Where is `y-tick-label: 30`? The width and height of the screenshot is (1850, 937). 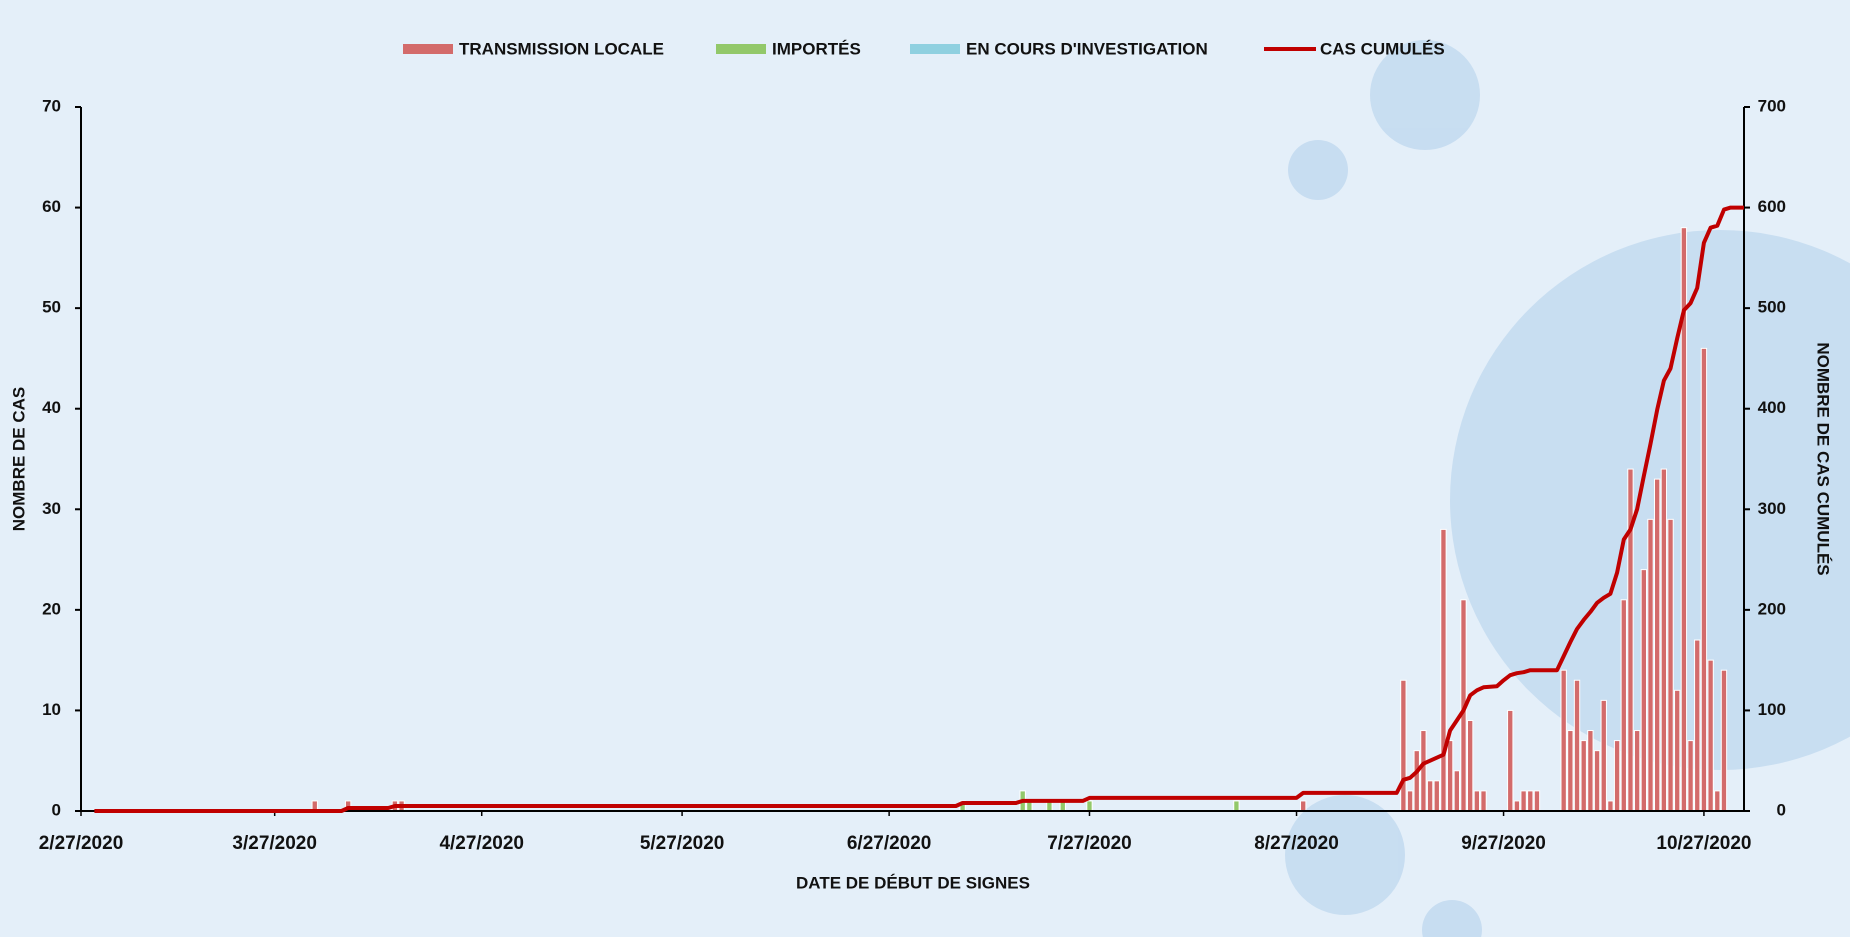
y-tick-label: 30 is located at coordinates (51, 508).